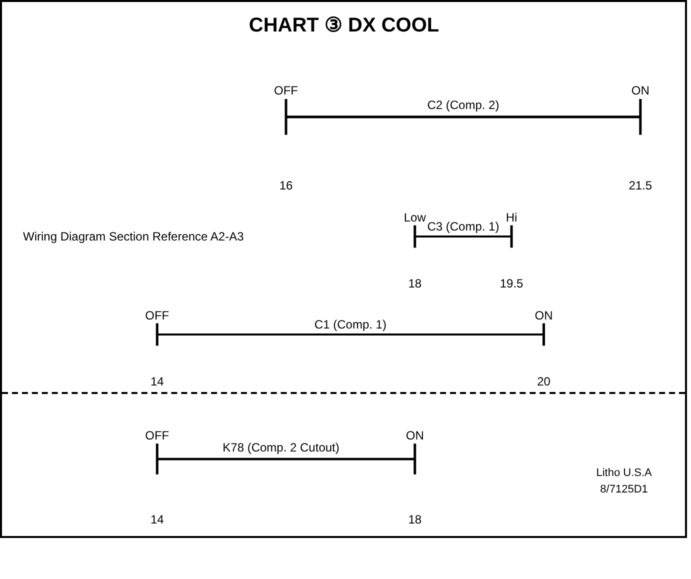 The height and width of the screenshot is (579, 691). Describe the element at coordinates (463, 226) in the screenshot. I see `category-label: C3 (Comp. 1)` at that location.